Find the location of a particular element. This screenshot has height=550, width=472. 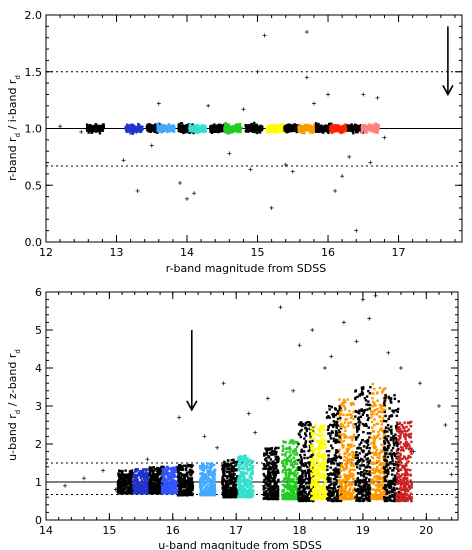

bottom-x-tick-label: 20 is located at coordinates (426, 530).